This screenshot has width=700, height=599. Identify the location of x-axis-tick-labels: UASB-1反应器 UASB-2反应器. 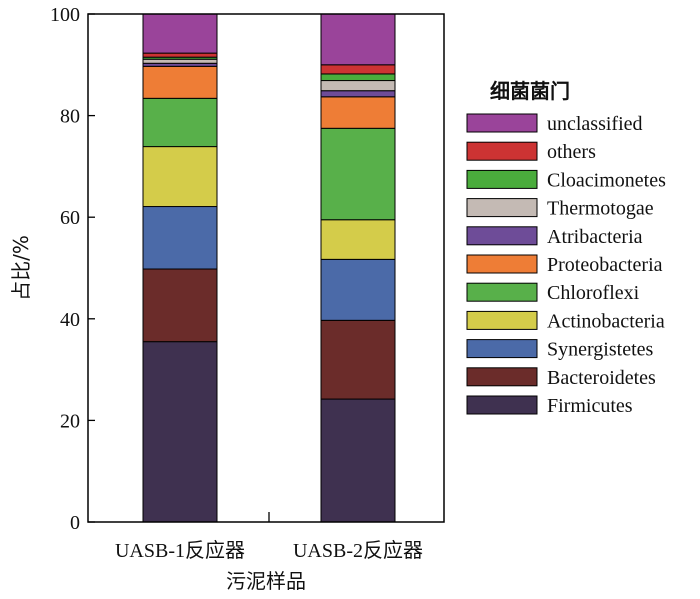
(269, 537).